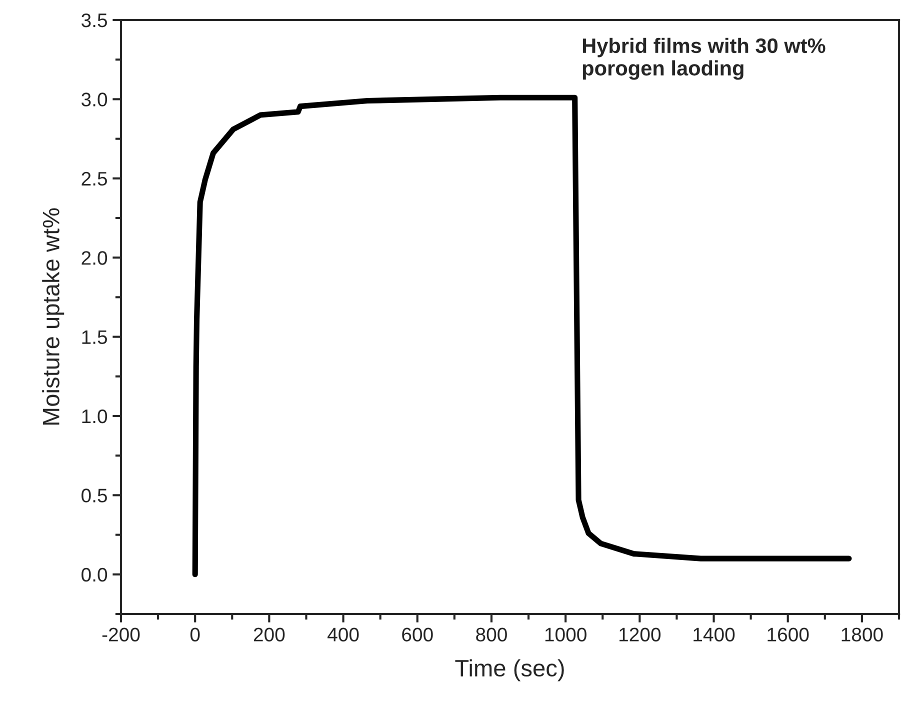  I want to click on x-tick-label: 600, so click(417, 635).